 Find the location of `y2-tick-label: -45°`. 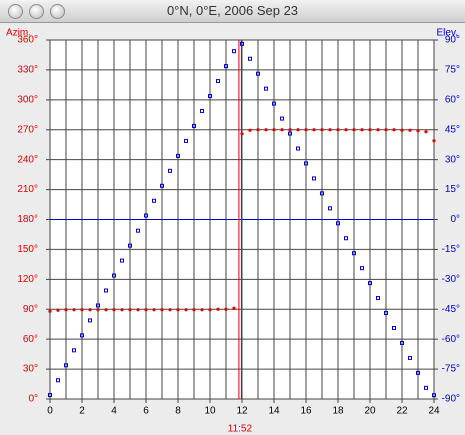

y2-tick-label: -45° is located at coordinates (451, 309).